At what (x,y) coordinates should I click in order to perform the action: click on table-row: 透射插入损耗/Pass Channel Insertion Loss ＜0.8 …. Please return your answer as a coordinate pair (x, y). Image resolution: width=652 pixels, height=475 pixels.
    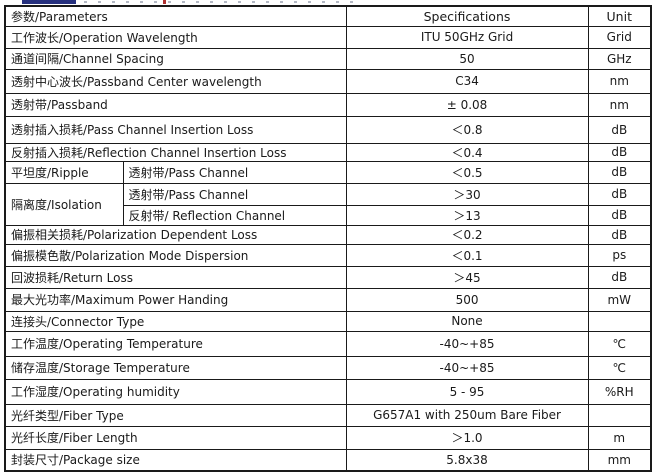
    Looking at the image, I should click on (328, 129).